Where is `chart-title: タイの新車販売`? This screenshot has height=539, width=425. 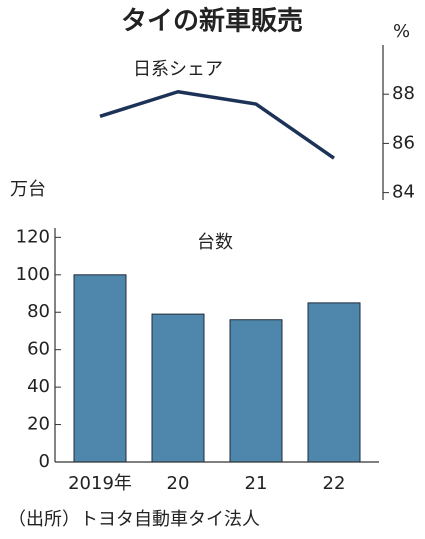
chart-title: タイの新車販売 is located at coordinates (212, 21).